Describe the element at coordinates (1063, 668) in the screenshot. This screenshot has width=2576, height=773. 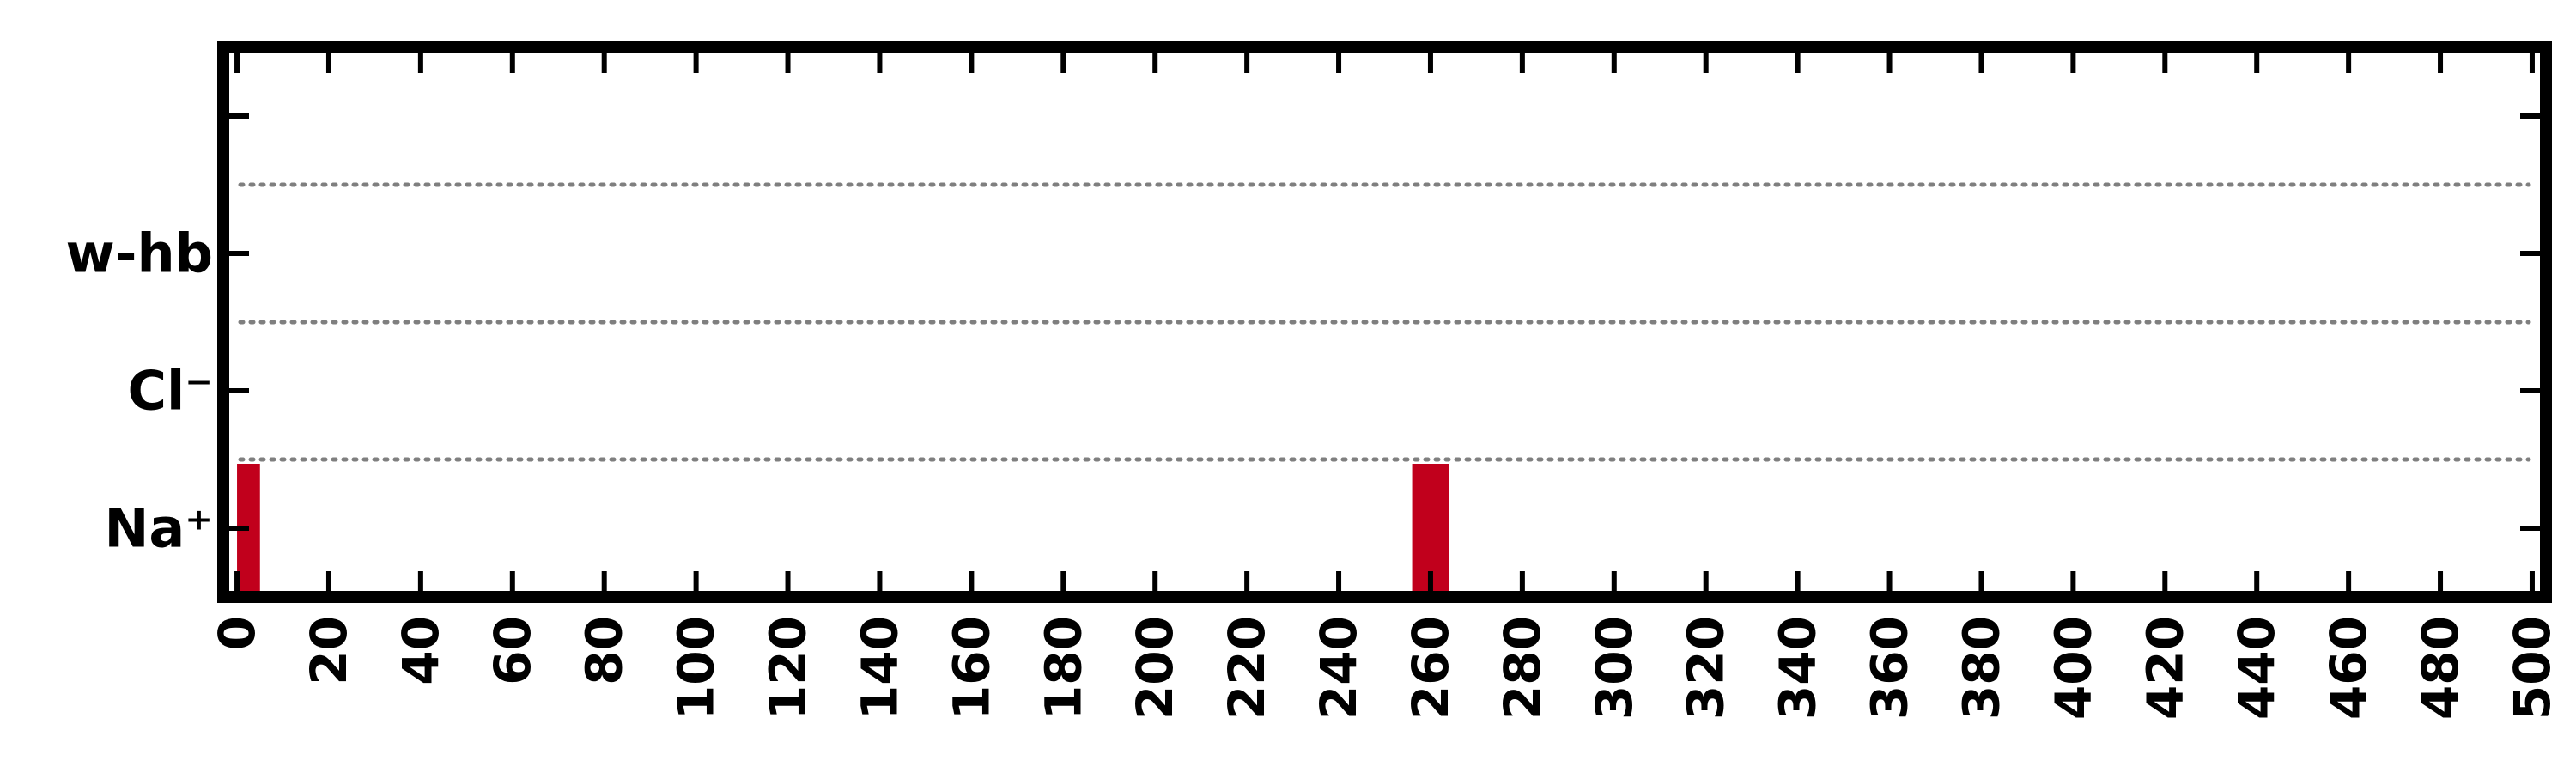
I see `x-tick-label: 180` at that location.